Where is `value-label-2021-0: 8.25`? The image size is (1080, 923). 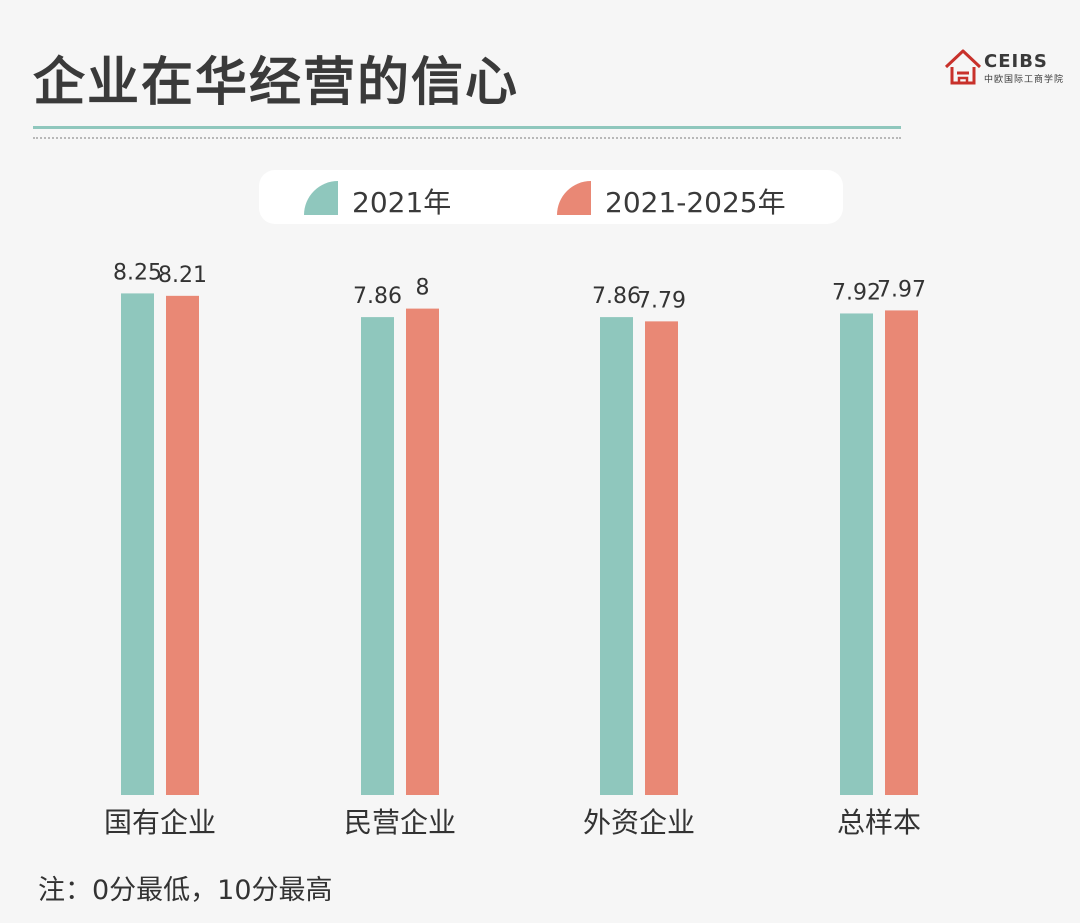
value-label-2021-0: 8.25 is located at coordinates (137, 272).